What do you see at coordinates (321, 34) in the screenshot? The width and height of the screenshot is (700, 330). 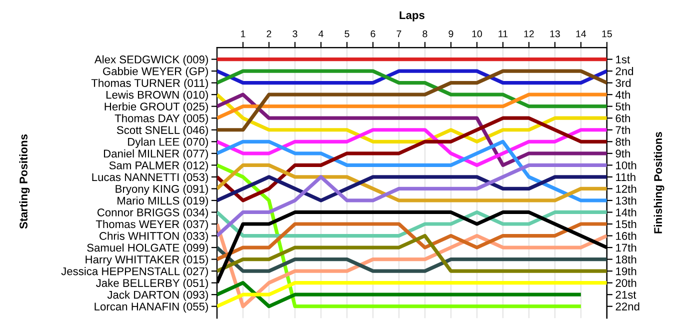 I see `x-tick-label: 4` at bounding box center [321, 34].